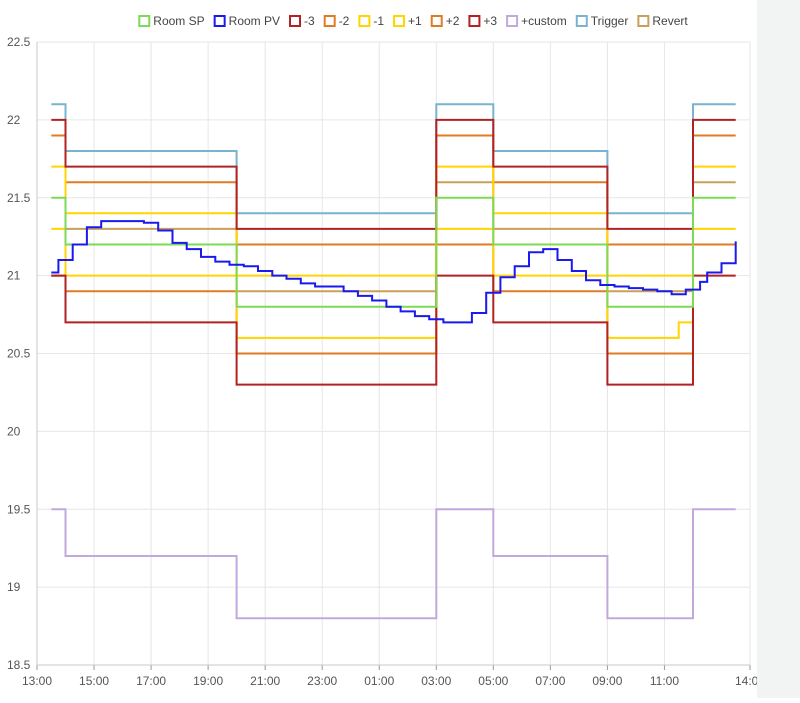  Describe the element at coordinates (544, 21) in the screenshot. I see `legend-label: +custom` at that location.